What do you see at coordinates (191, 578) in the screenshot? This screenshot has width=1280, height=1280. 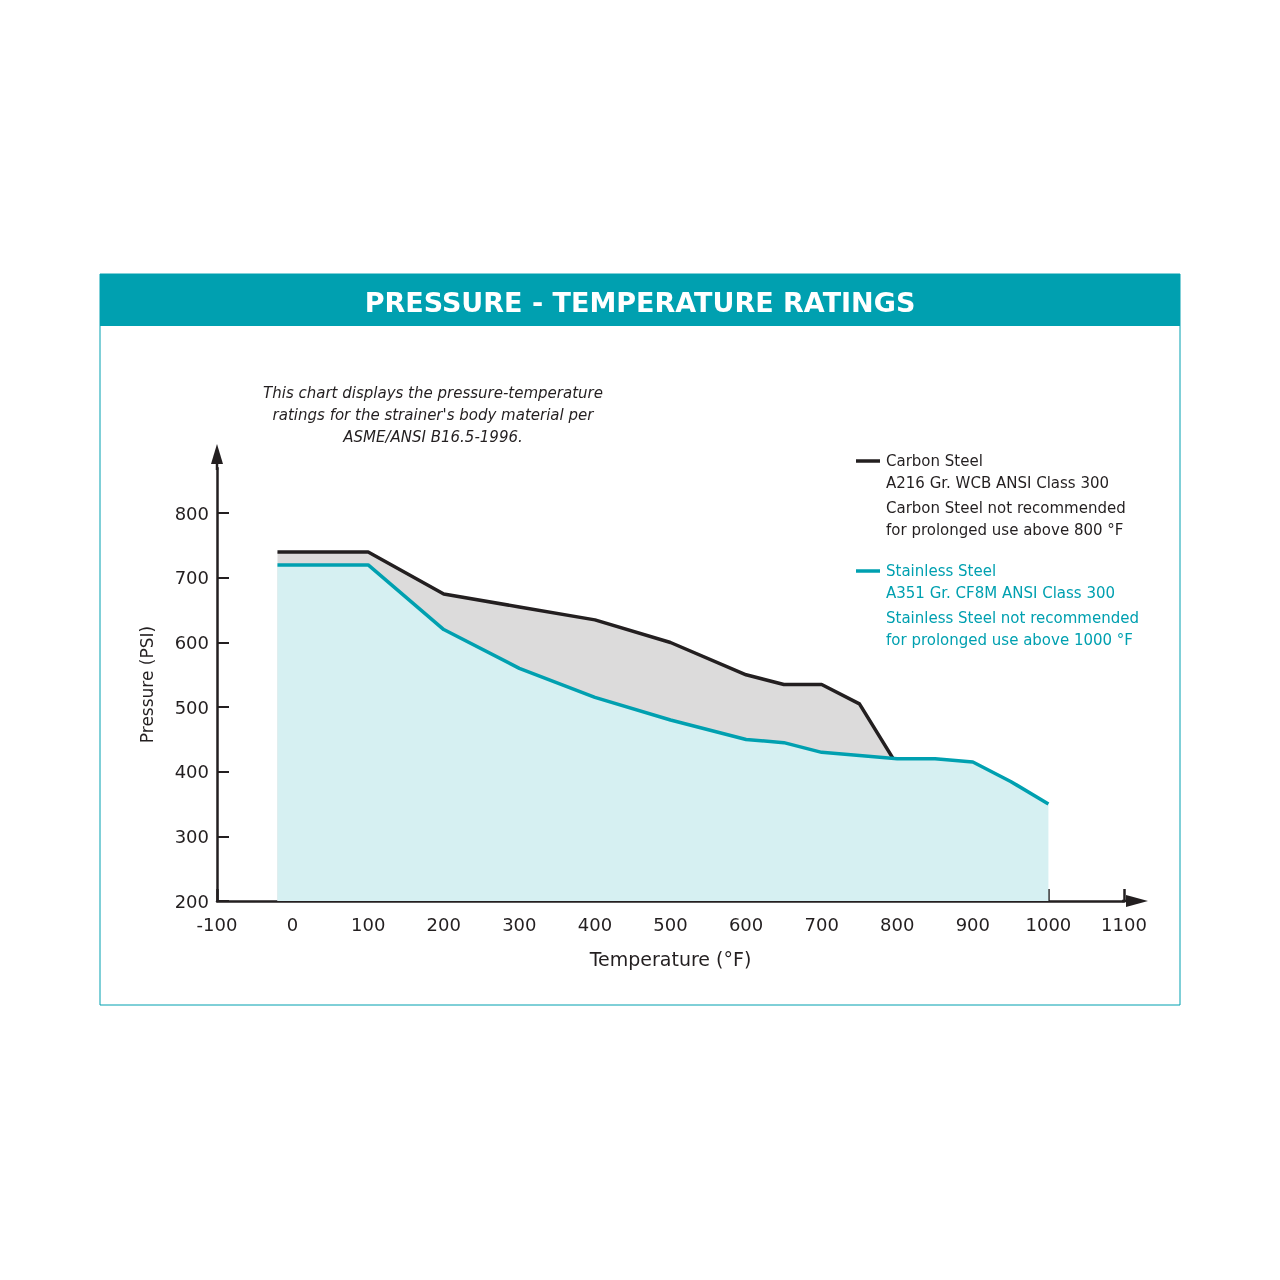 I see `y-tick-label: 700` at bounding box center [191, 578].